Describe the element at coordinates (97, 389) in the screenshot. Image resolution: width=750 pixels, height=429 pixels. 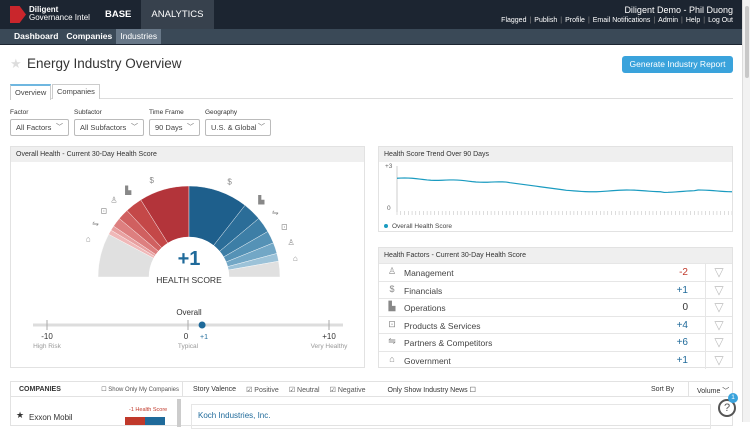
I see `companies-header: COMPANIES ☐ Show Only My Companies` at that location.